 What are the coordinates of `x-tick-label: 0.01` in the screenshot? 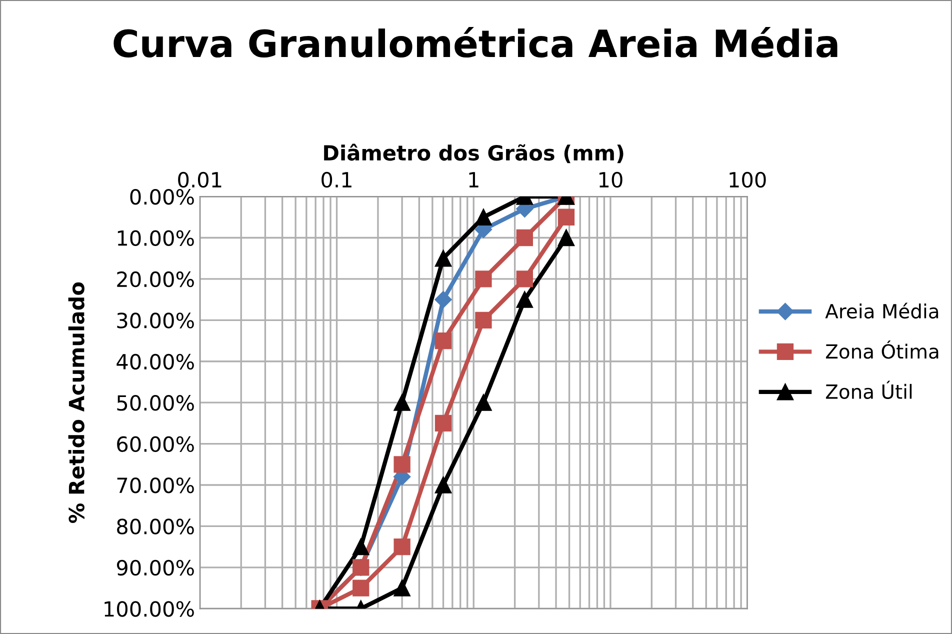 It's located at (200, 180).